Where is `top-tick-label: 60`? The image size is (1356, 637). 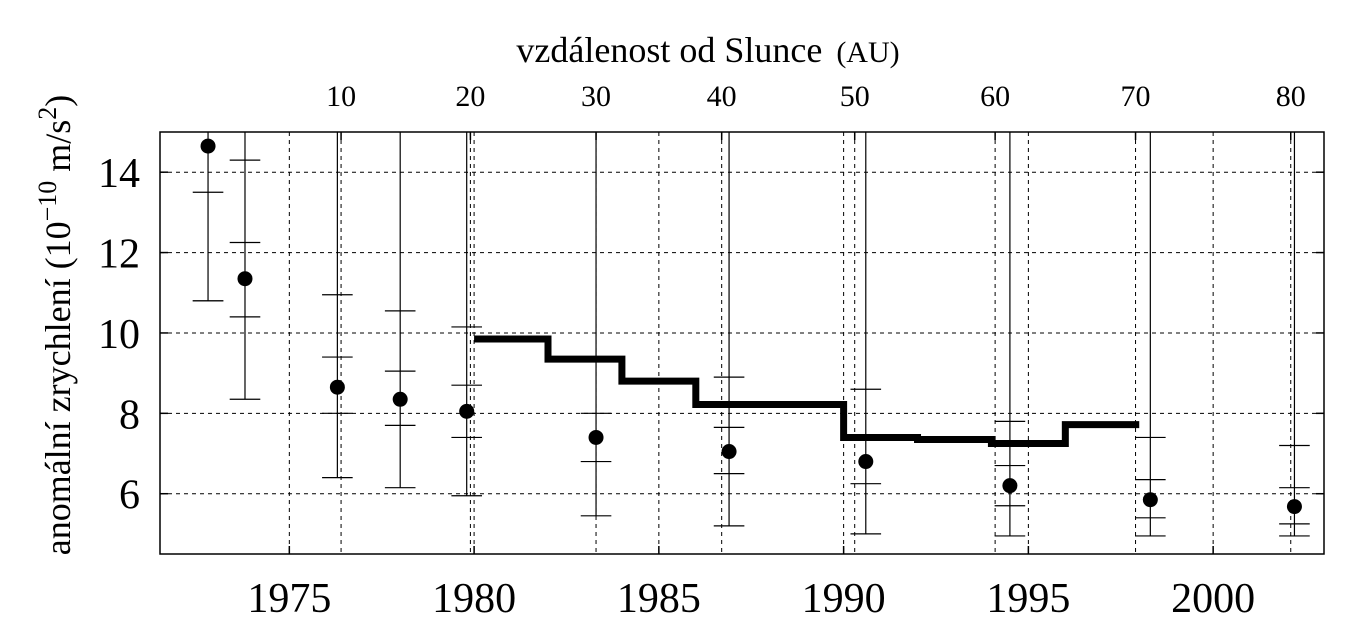
top-tick-label: 60 is located at coordinates (995, 96).